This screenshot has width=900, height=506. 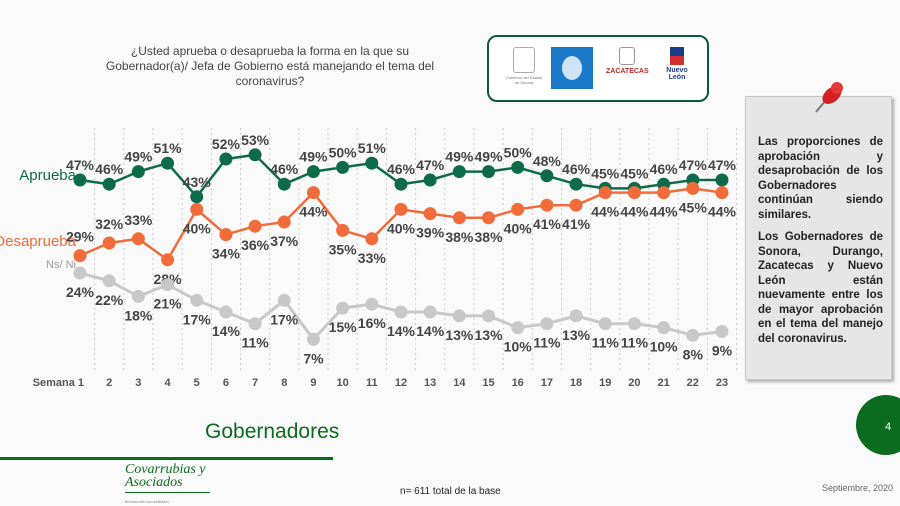 What do you see at coordinates (272, 431) in the screenshot?
I see `section-title: Gobernadores` at bounding box center [272, 431].